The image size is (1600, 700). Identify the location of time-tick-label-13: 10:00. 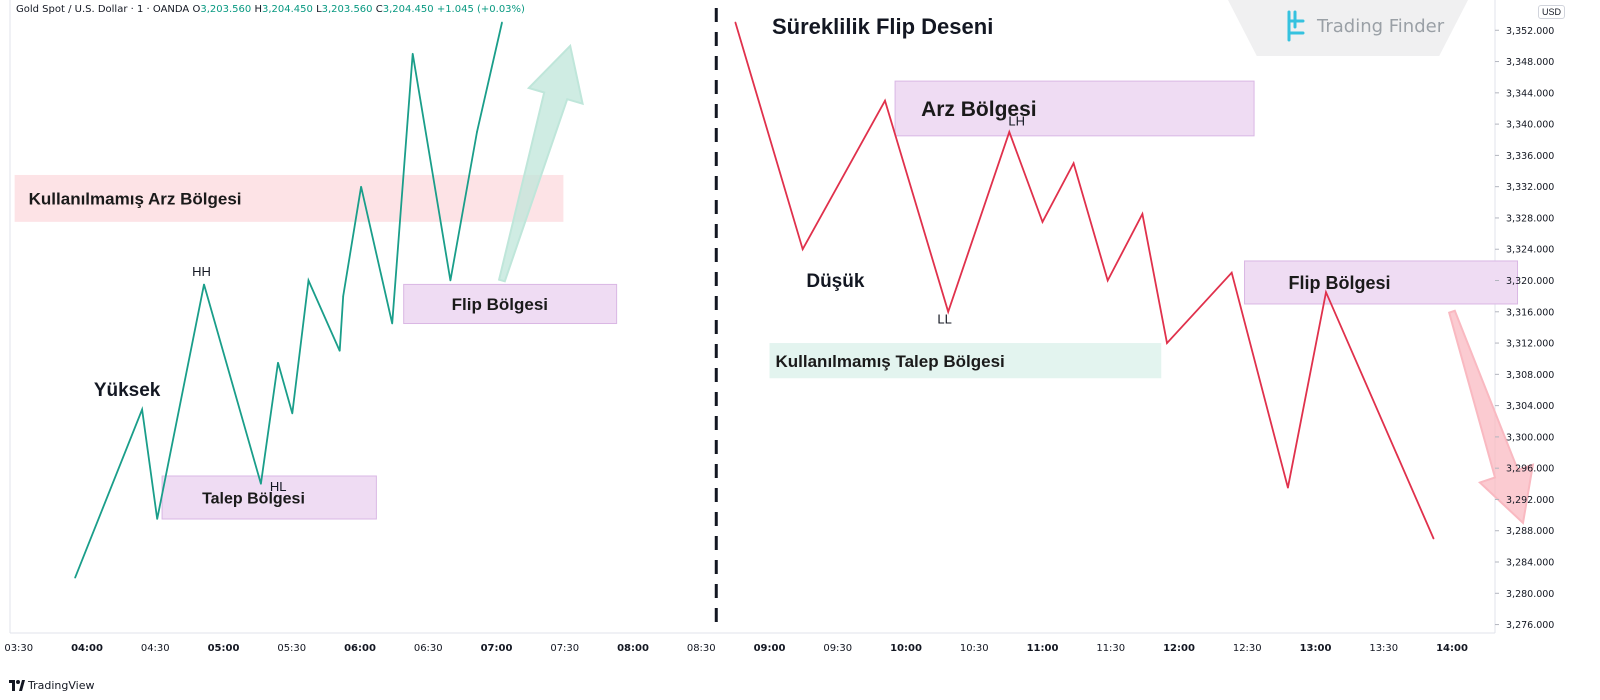
(906, 648).